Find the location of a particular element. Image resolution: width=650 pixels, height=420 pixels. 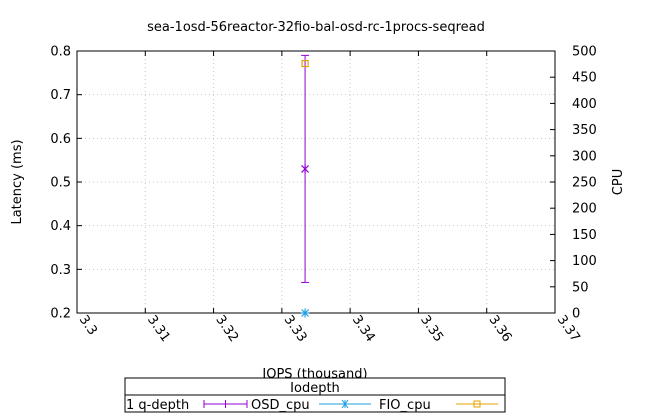

y2-tick-label: 450 is located at coordinates (584, 78).